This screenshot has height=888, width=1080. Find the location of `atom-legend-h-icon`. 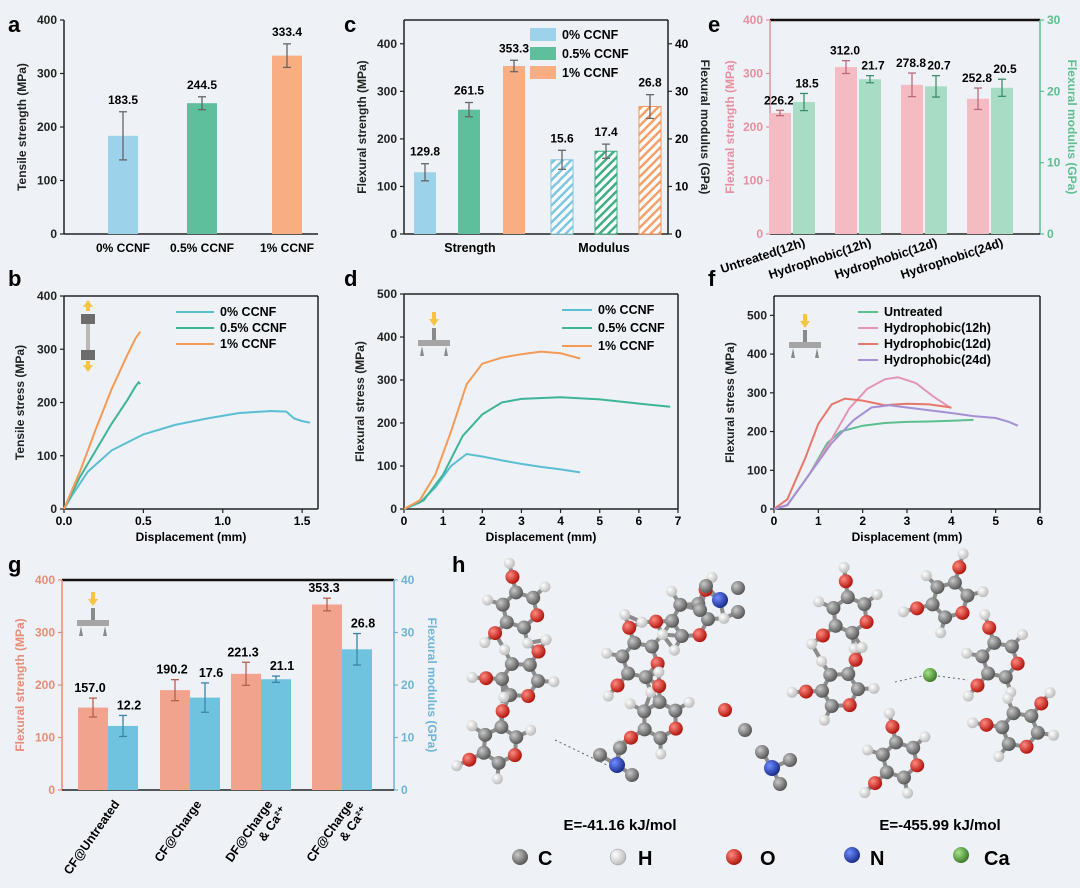

atom-legend-h-icon is located at coordinates (618, 857).